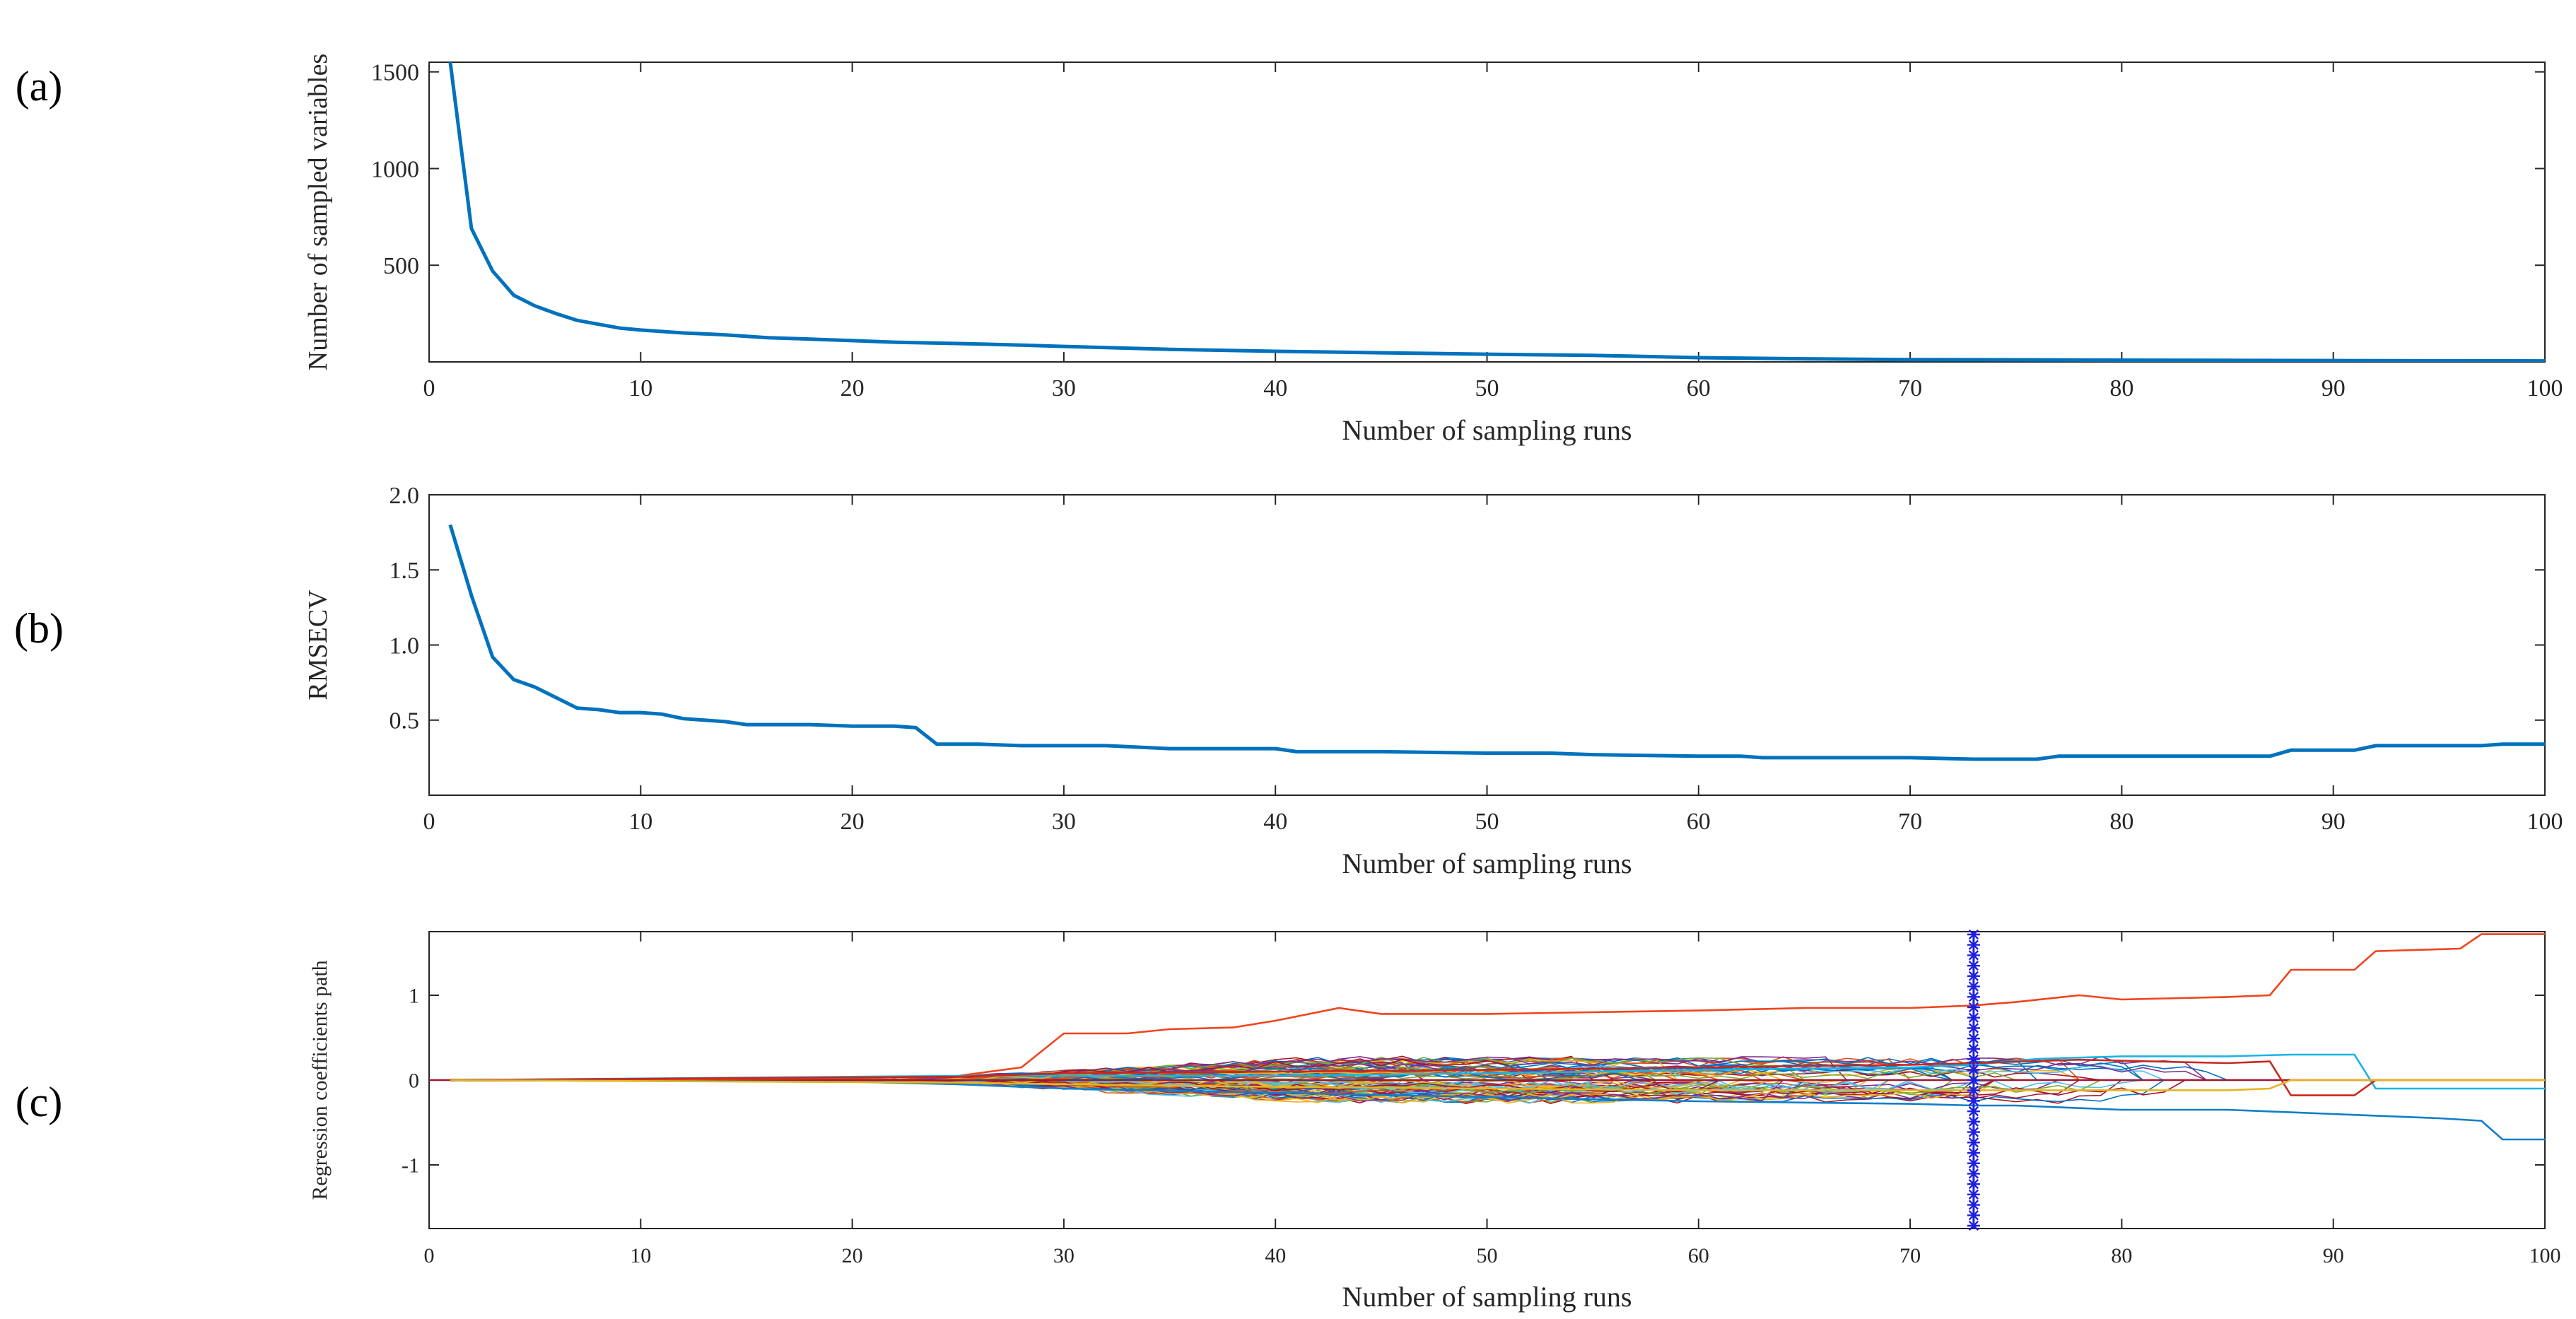  What do you see at coordinates (405, 571) in the screenshot?
I see `y-tick-label: 1.5` at bounding box center [405, 571].